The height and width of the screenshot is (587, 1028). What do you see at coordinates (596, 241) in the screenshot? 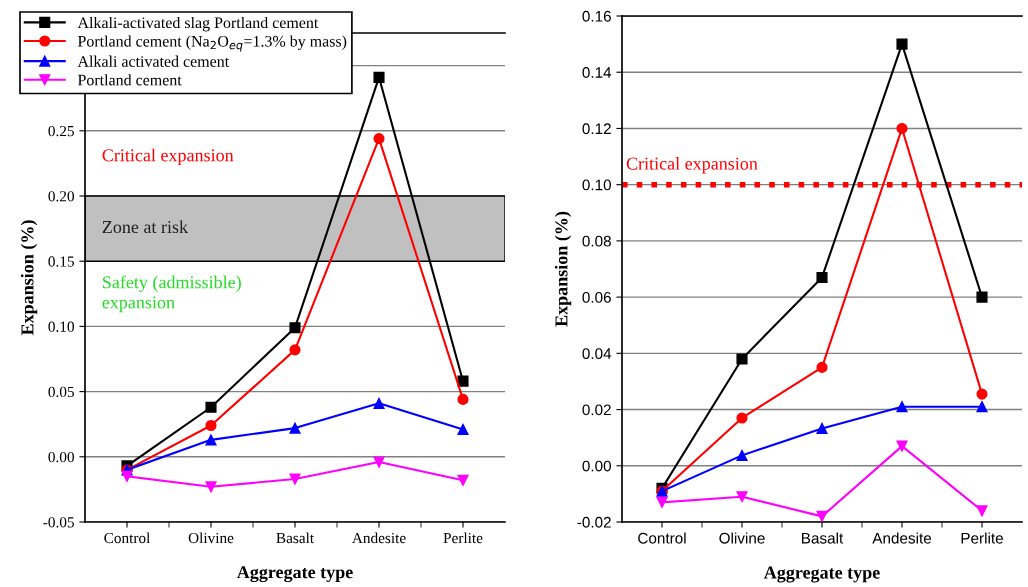
I see `y-tick-label: 0.08` at bounding box center [596, 241].